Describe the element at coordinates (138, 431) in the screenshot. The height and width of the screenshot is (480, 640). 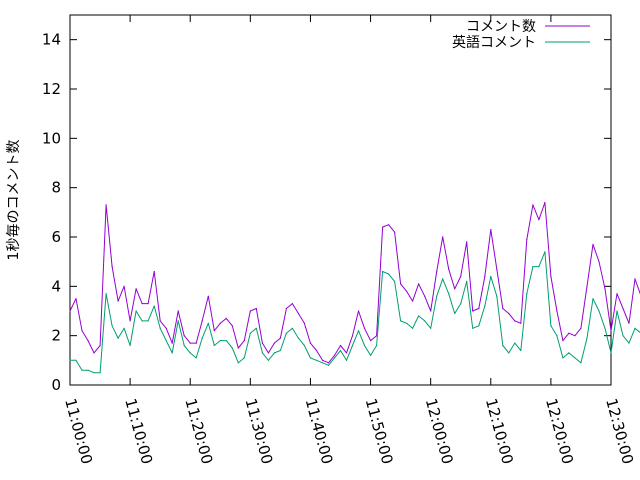
I see `x-tick-label: 11:10:00` at that location.